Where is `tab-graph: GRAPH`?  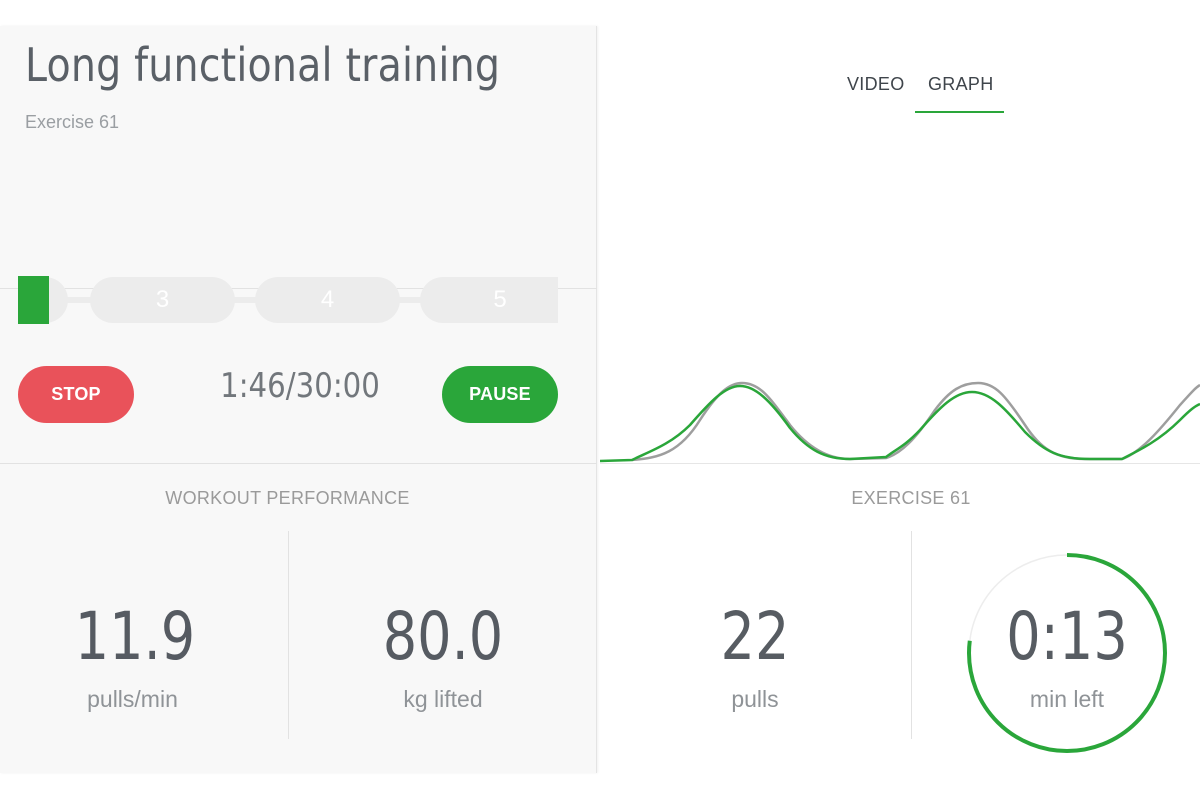
tab-graph: GRAPH is located at coordinates (961, 84).